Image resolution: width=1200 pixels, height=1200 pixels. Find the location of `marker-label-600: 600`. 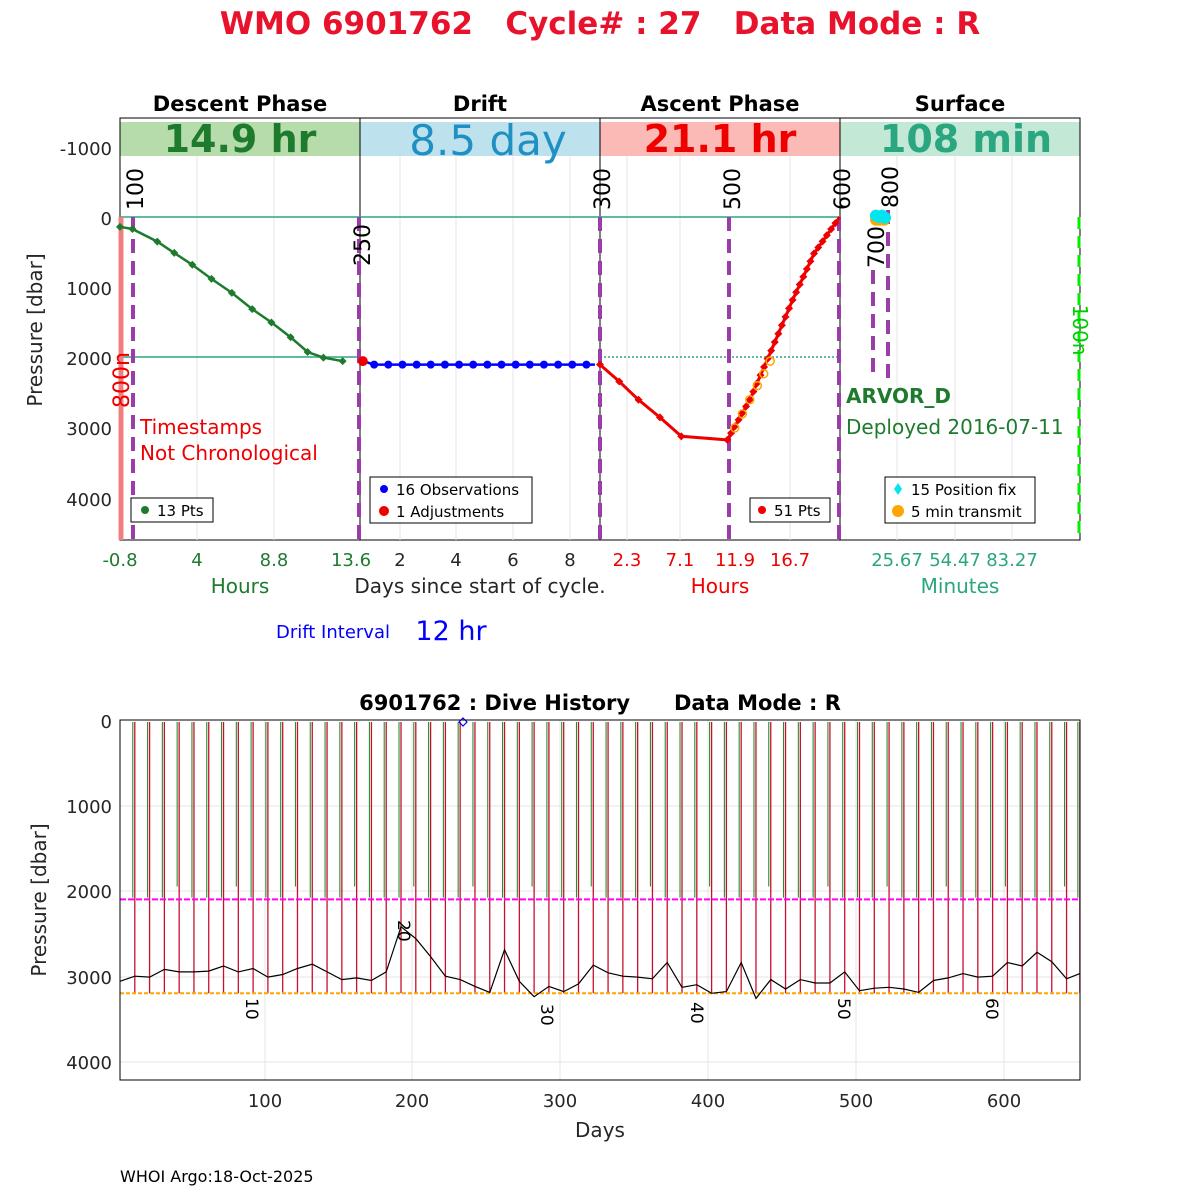

marker-label-600: 600 is located at coordinates (843, 189).